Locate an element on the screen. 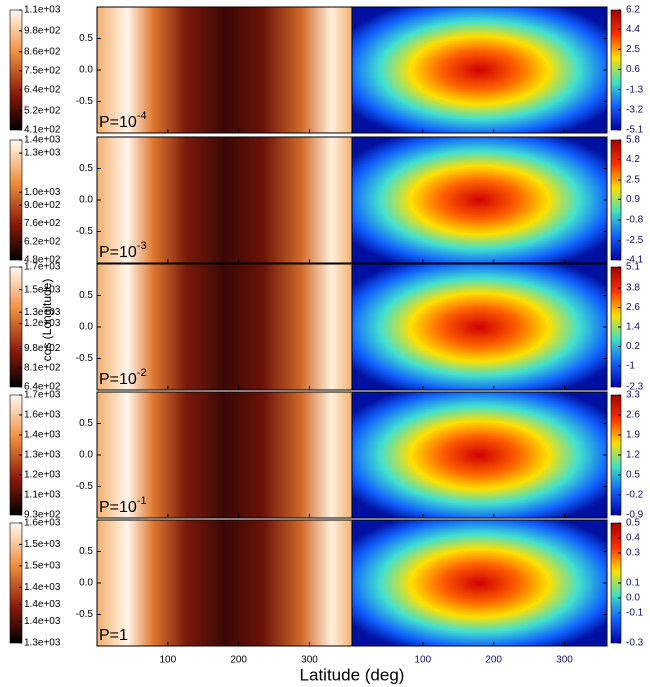 The height and width of the screenshot is (687, 650). pressure-exponent: -2 is located at coordinates (142, 373).